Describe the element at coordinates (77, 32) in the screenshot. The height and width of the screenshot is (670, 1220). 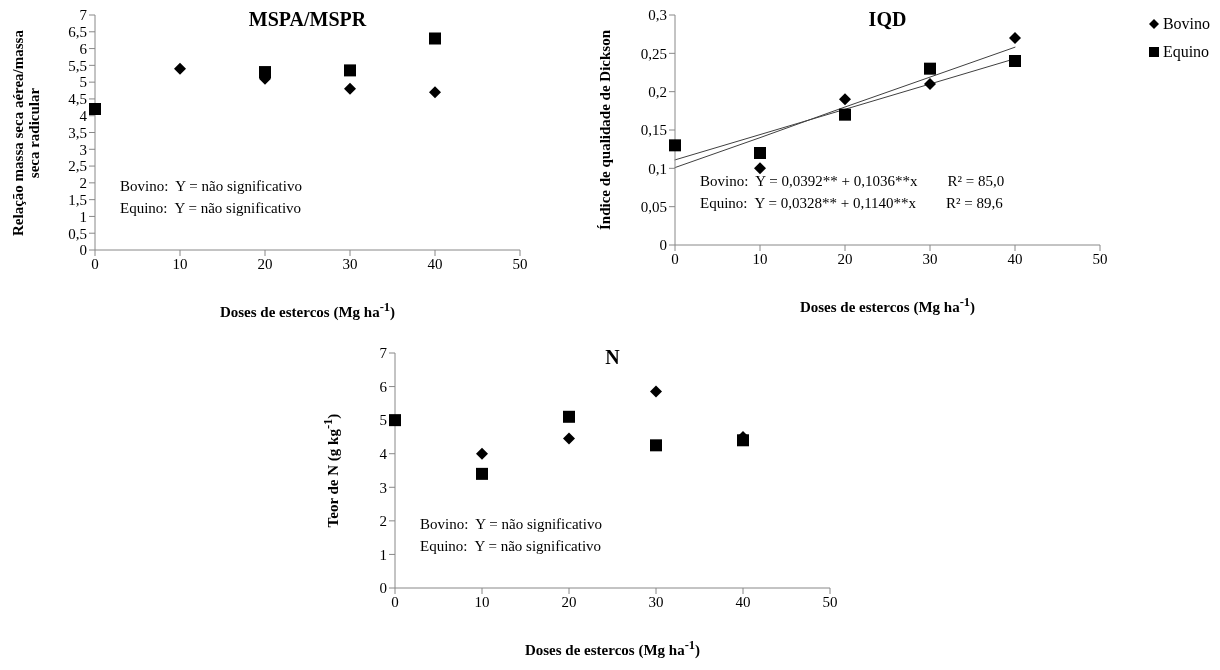
I see `y-tick-label: 6,5` at that location.